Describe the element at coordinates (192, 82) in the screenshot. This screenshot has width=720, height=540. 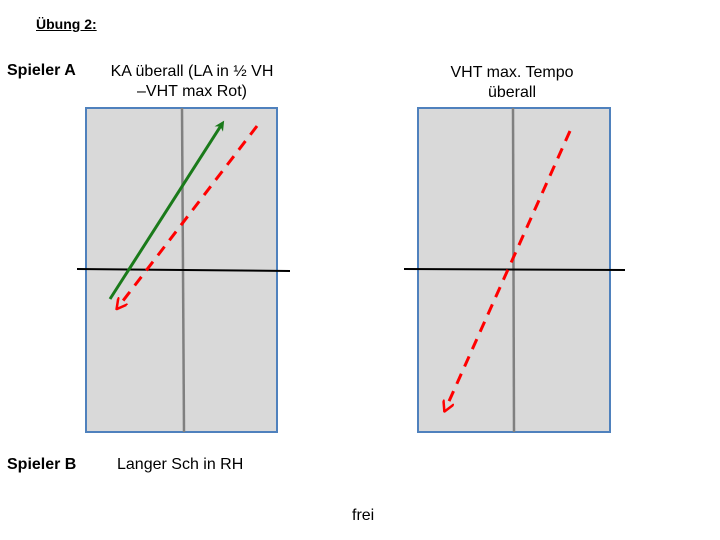
I see `left-table-caption: KA überall (LA in ½ VH –VHT max Rot)` at that location.